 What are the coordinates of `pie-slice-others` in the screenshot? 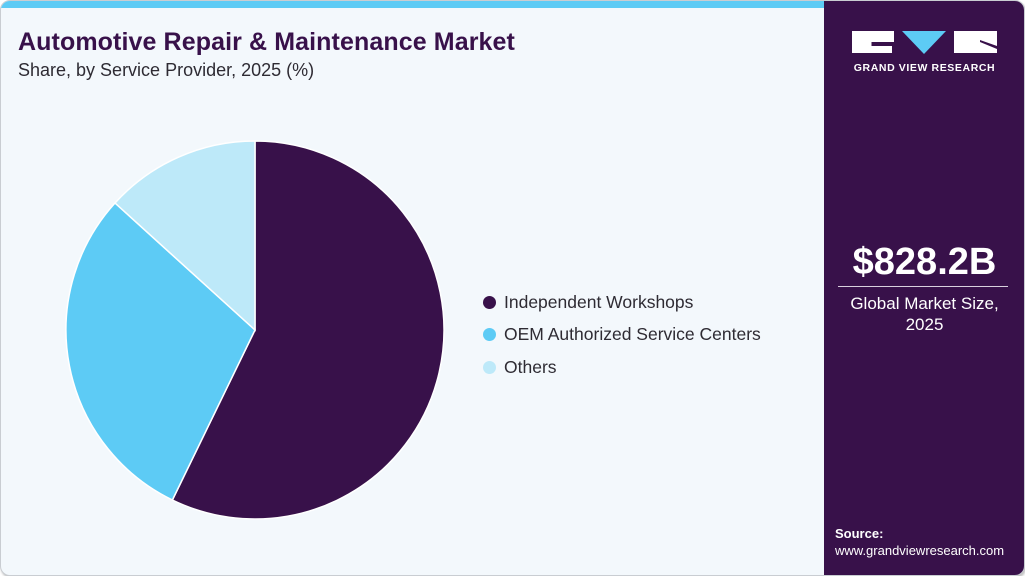 It's located at (184, 236).